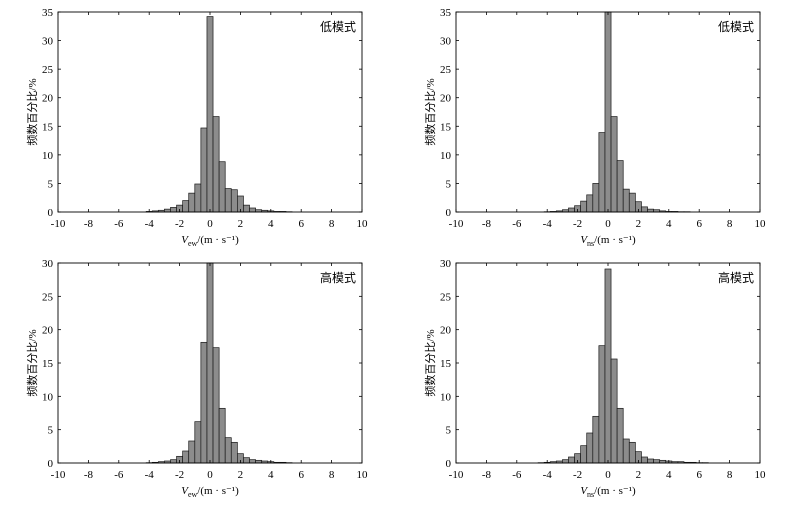  What do you see at coordinates (48, 13) in the screenshot?
I see `y-tick-label: 35` at bounding box center [48, 13].